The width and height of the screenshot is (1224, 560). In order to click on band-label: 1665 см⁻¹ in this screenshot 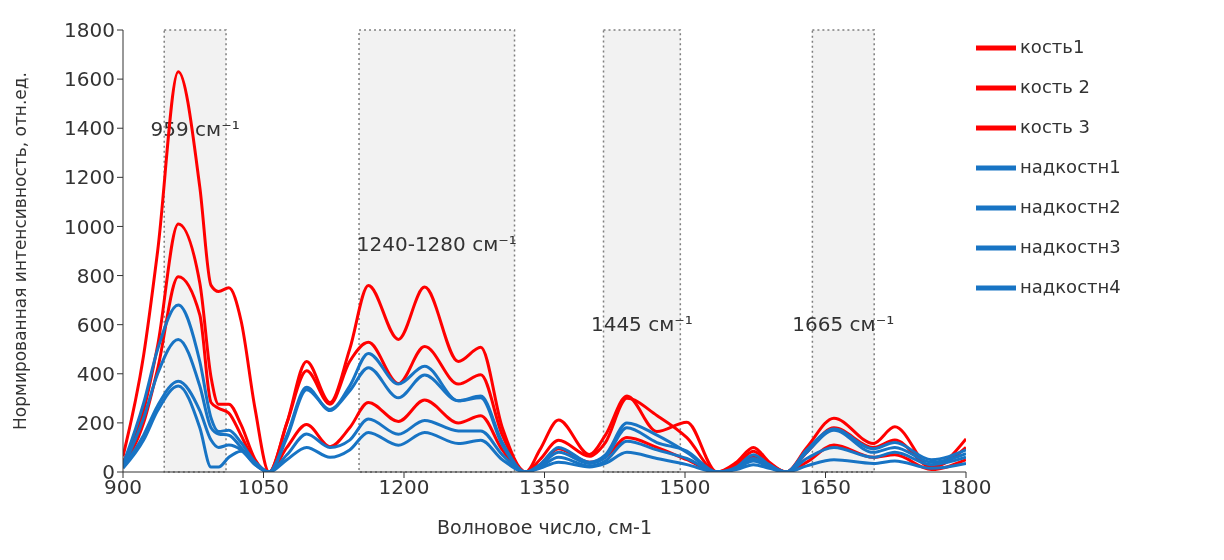, I will do `click(843, 323)`.